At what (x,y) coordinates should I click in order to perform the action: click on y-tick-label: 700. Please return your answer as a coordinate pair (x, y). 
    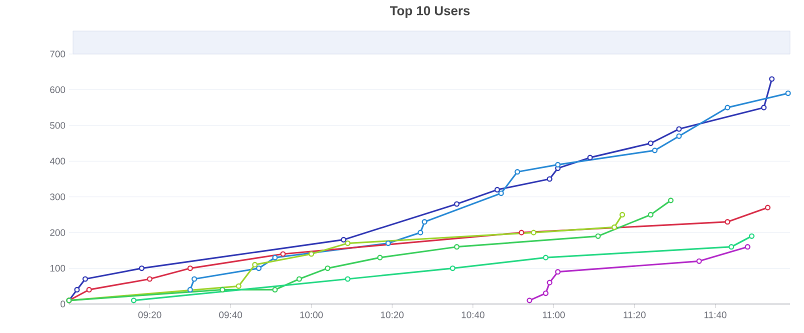
    Looking at the image, I should click on (58, 54).